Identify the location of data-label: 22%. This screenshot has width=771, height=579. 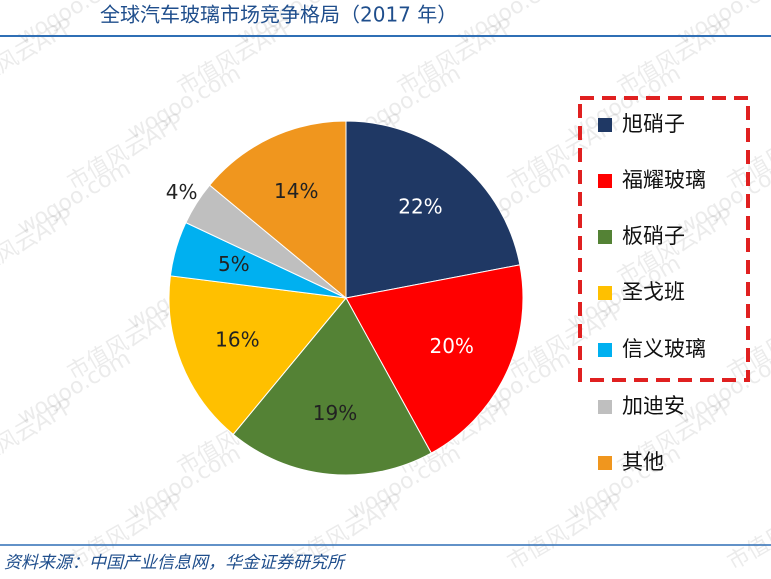
(420, 206).